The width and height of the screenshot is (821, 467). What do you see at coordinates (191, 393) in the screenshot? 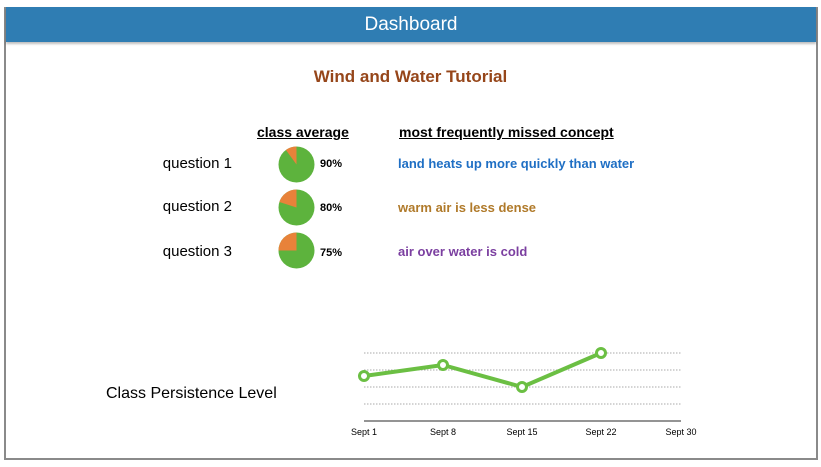
I see `persistence-chart-label: Class Persistence Level` at bounding box center [191, 393].